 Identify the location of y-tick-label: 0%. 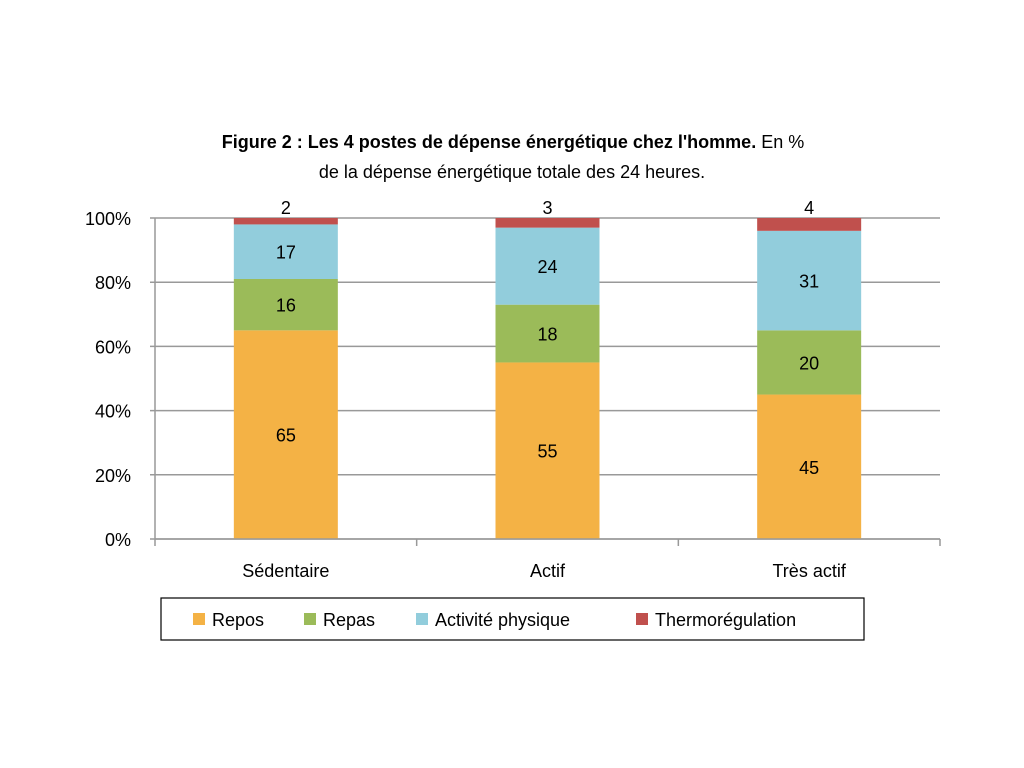
(118, 540).